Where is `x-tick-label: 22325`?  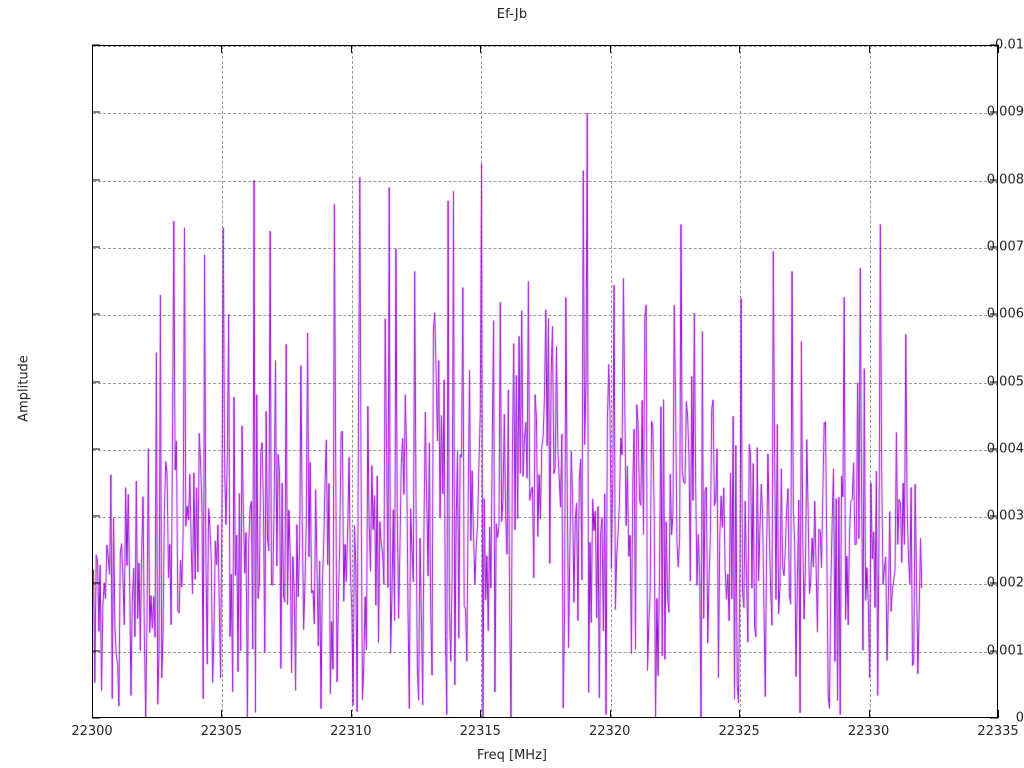
x-tick-label: 22325 is located at coordinates (739, 731).